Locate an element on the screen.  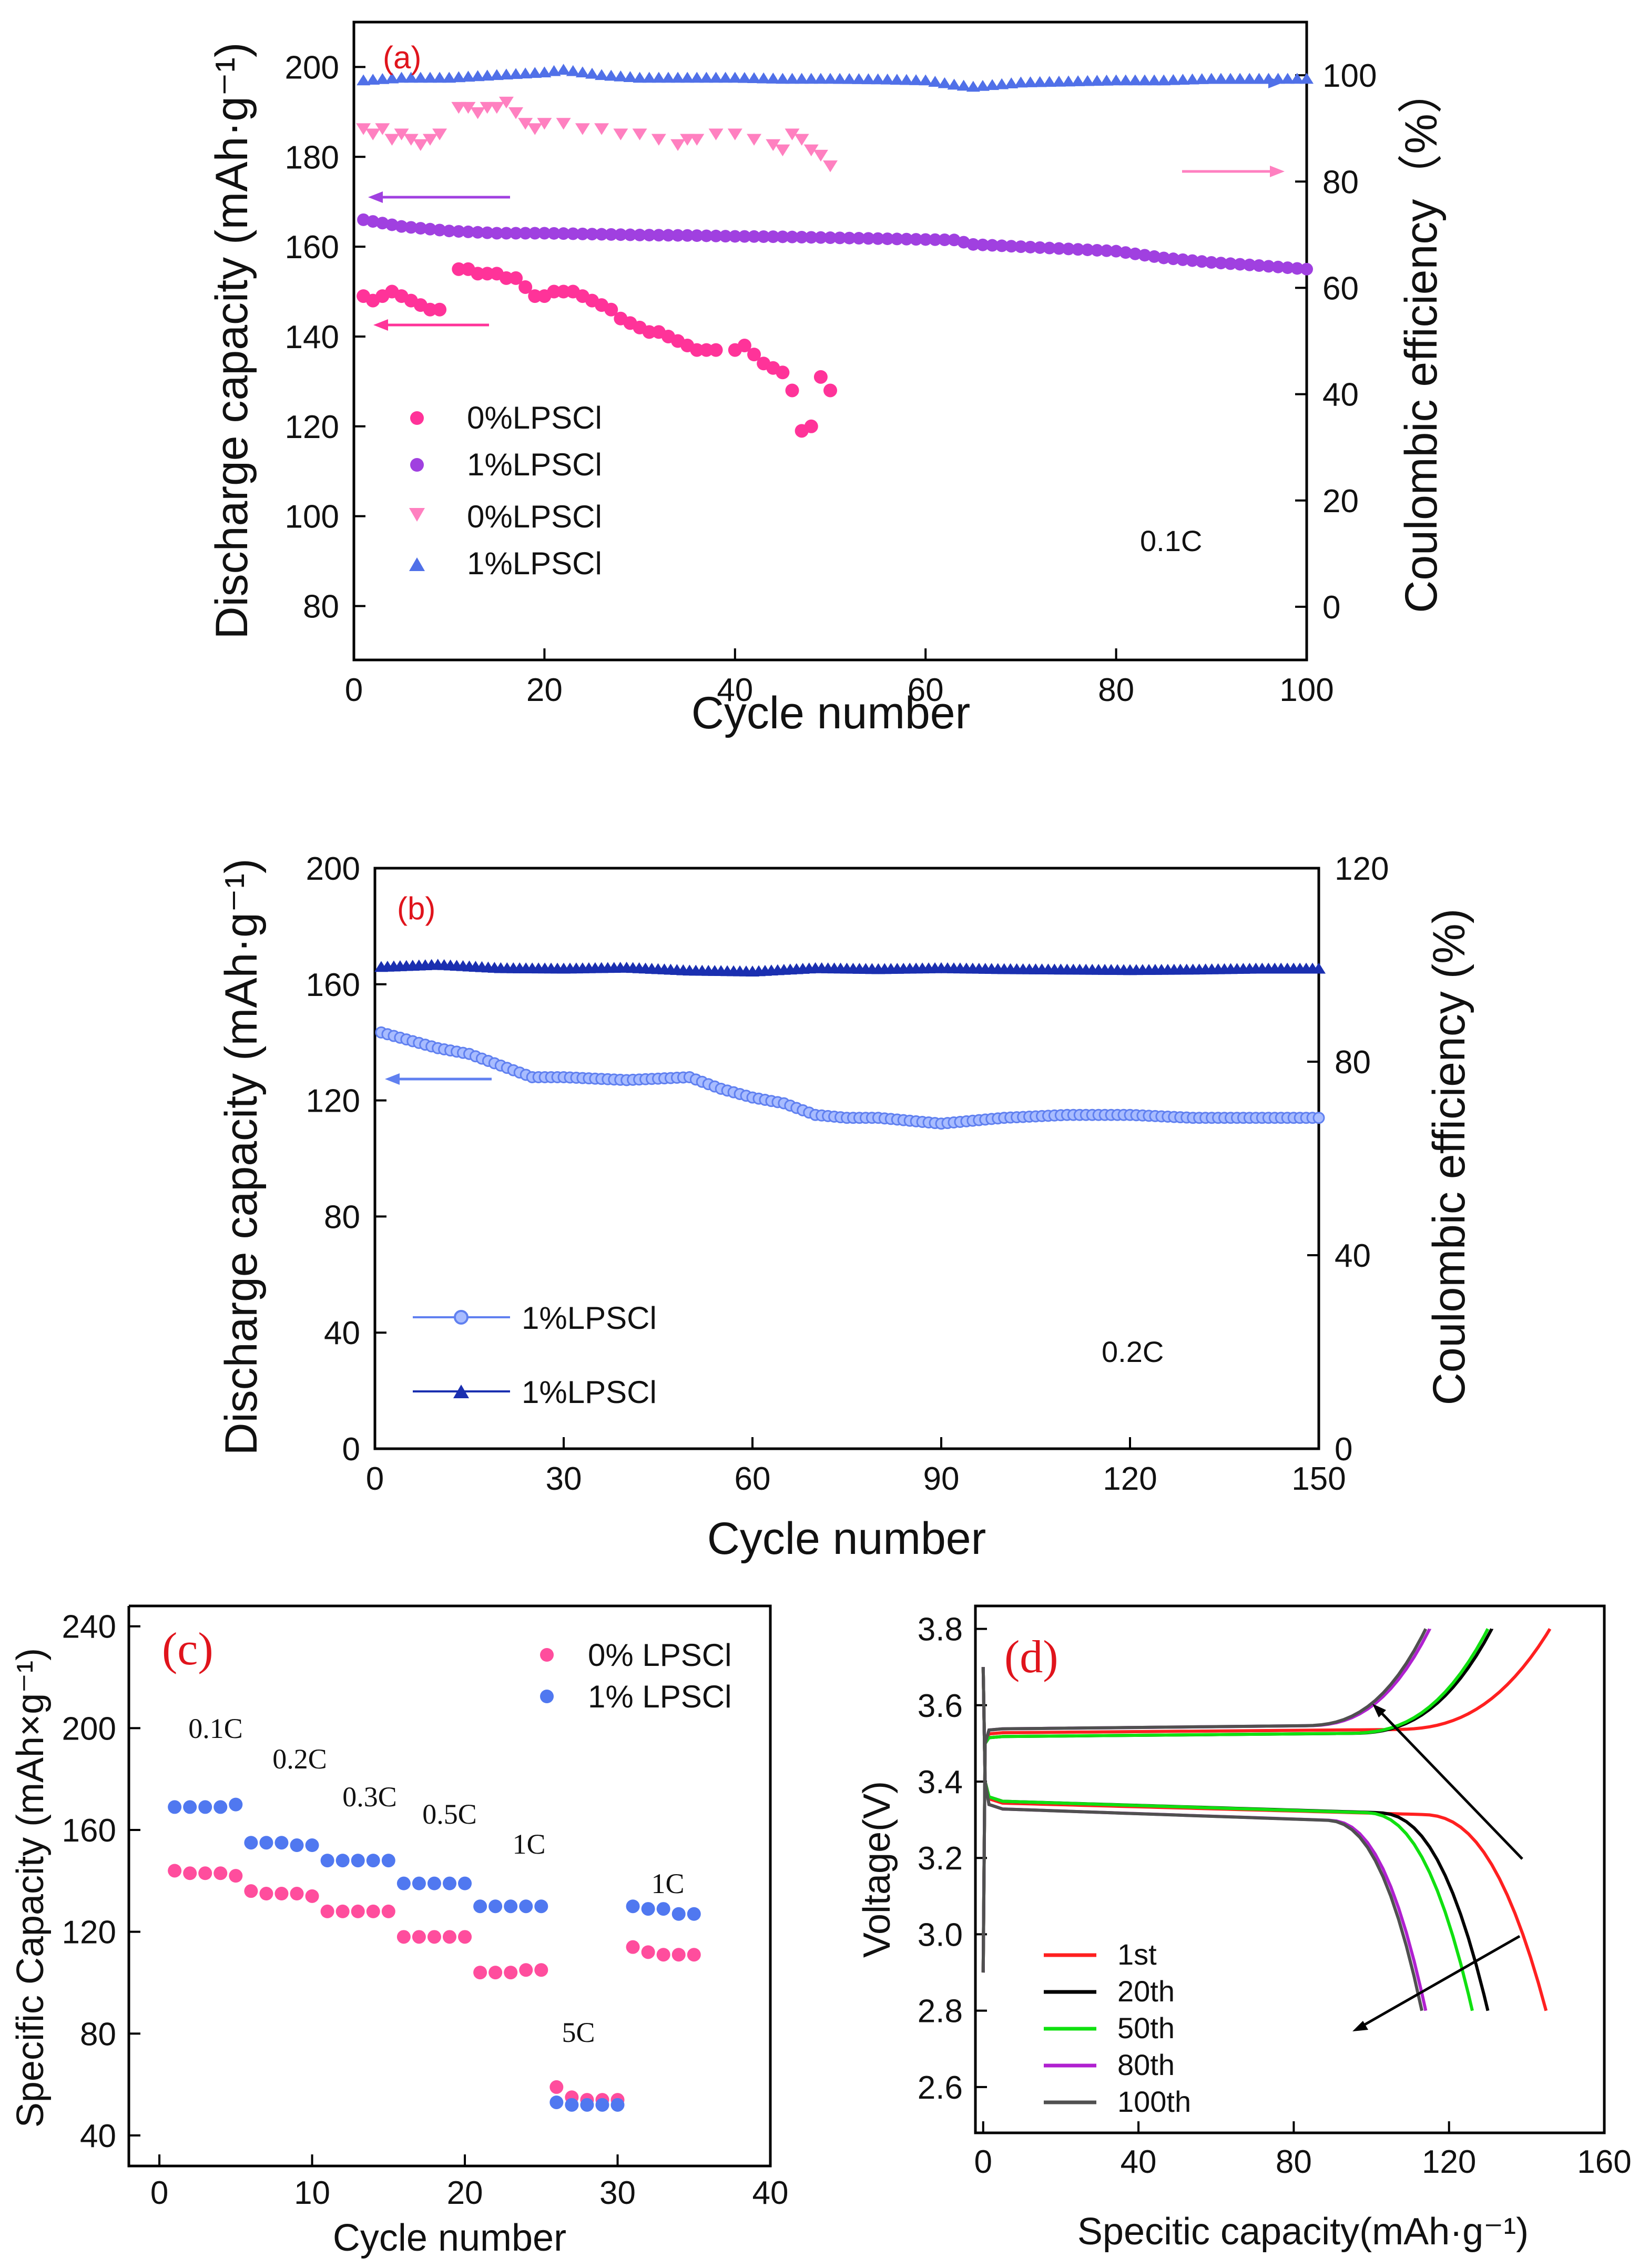
pa-s0-point is located at coordinates (830, 391).